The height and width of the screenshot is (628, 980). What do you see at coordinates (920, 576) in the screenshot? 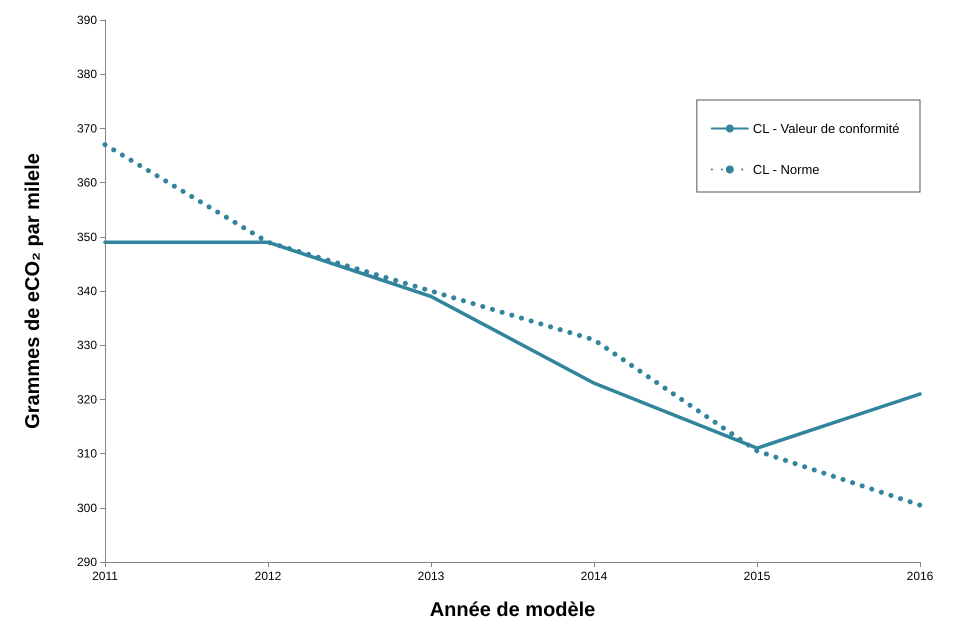
I see `x-tick-label: 2016` at bounding box center [920, 576].